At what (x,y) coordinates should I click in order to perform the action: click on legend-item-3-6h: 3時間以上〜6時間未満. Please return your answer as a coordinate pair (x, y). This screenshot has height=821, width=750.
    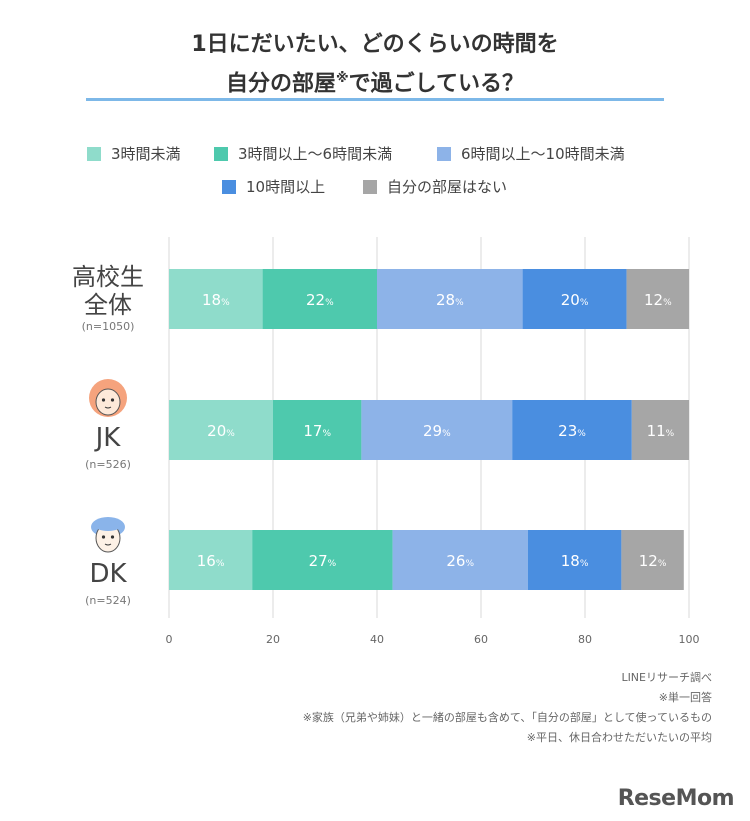
    Looking at the image, I should click on (303, 153).